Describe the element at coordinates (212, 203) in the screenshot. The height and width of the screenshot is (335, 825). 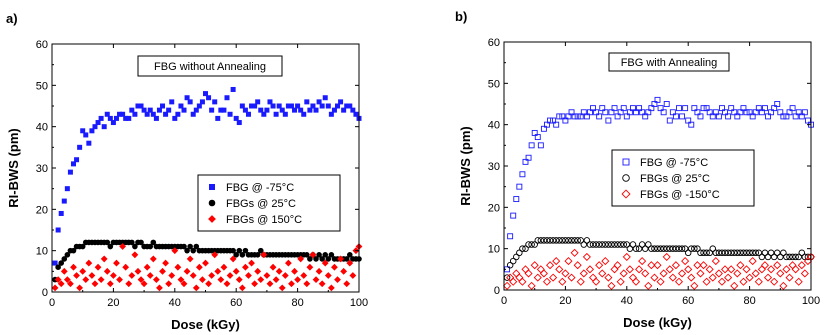
I see `legend-marker` at that location.